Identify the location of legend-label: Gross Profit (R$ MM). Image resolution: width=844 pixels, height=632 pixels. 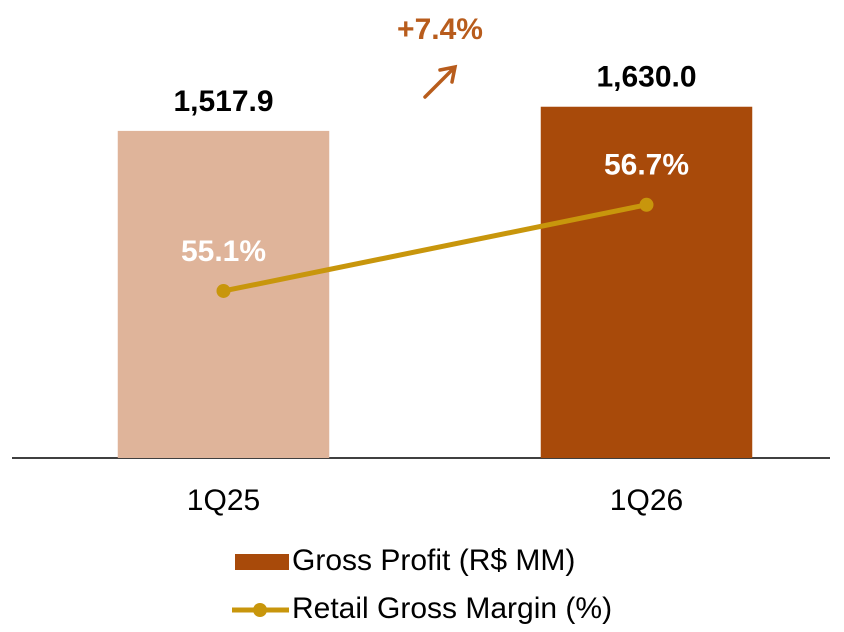
(433, 560).